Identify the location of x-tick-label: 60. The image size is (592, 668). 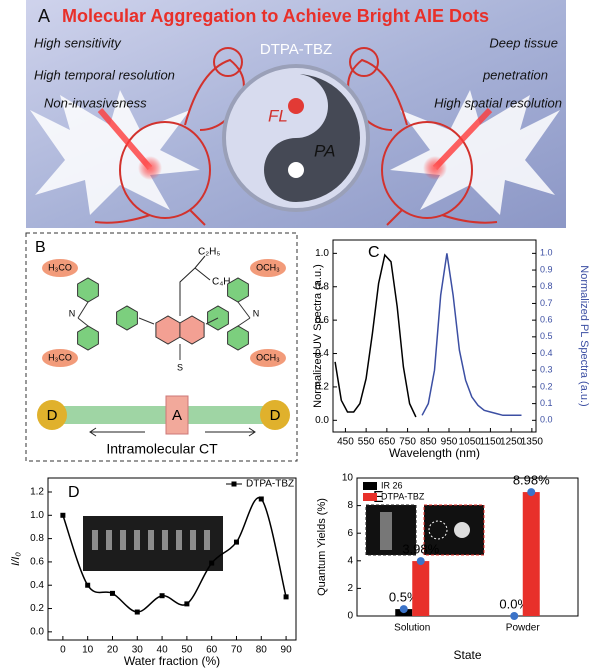
(212, 650).